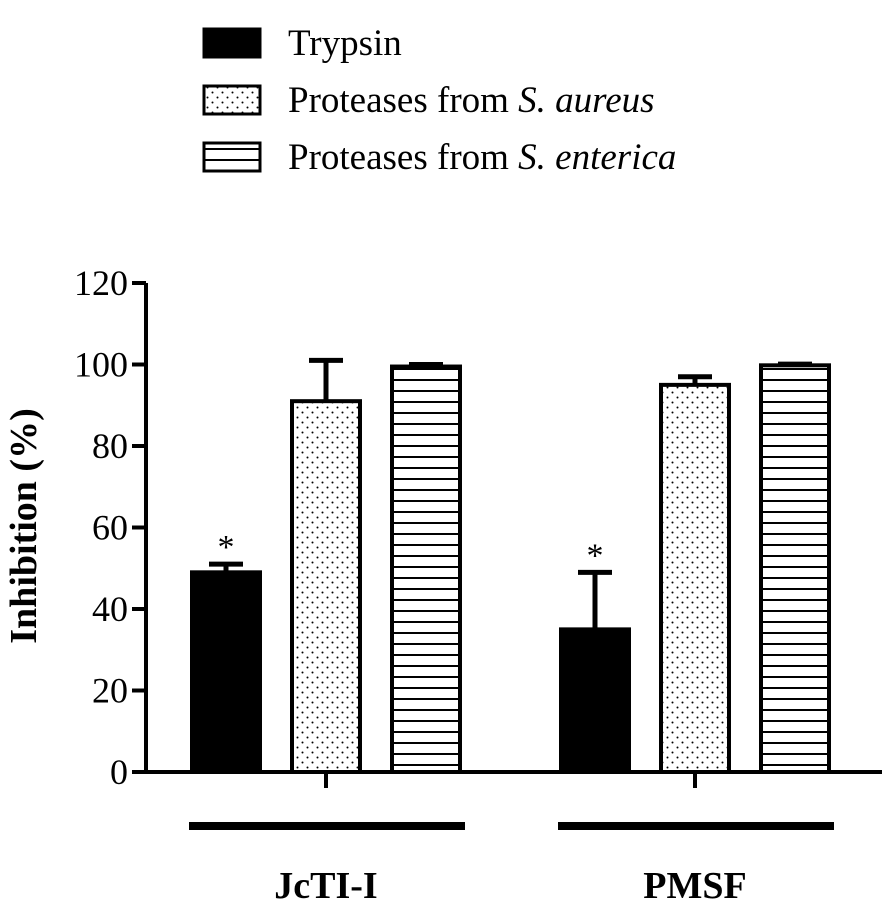  What do you see at coordinates (226, 672) in the screenshot?
I see `bar-solid-jcti-i` at bounding box center [226, 672].